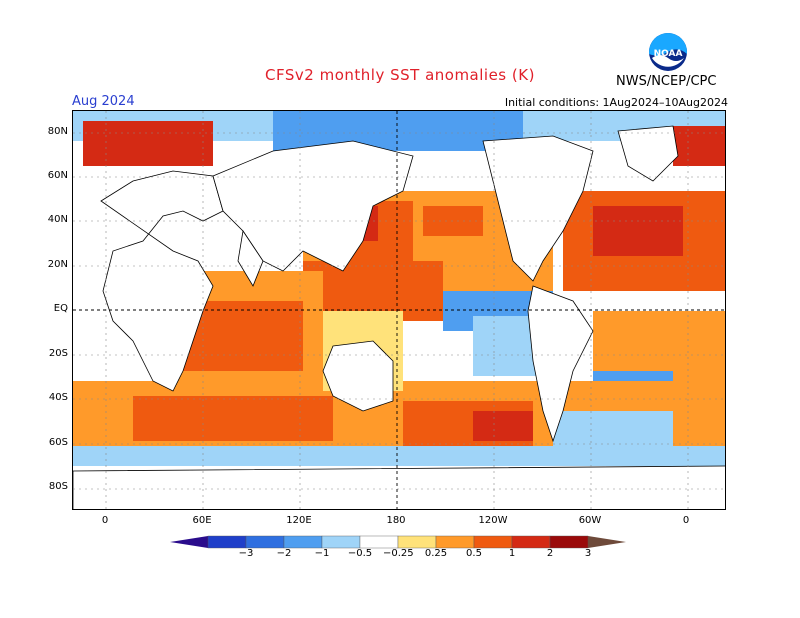 Image resolution: width=800 pixels, height=618 pixels. I want to click on noaa-logo-icon: NOAA, so click(668, 52).